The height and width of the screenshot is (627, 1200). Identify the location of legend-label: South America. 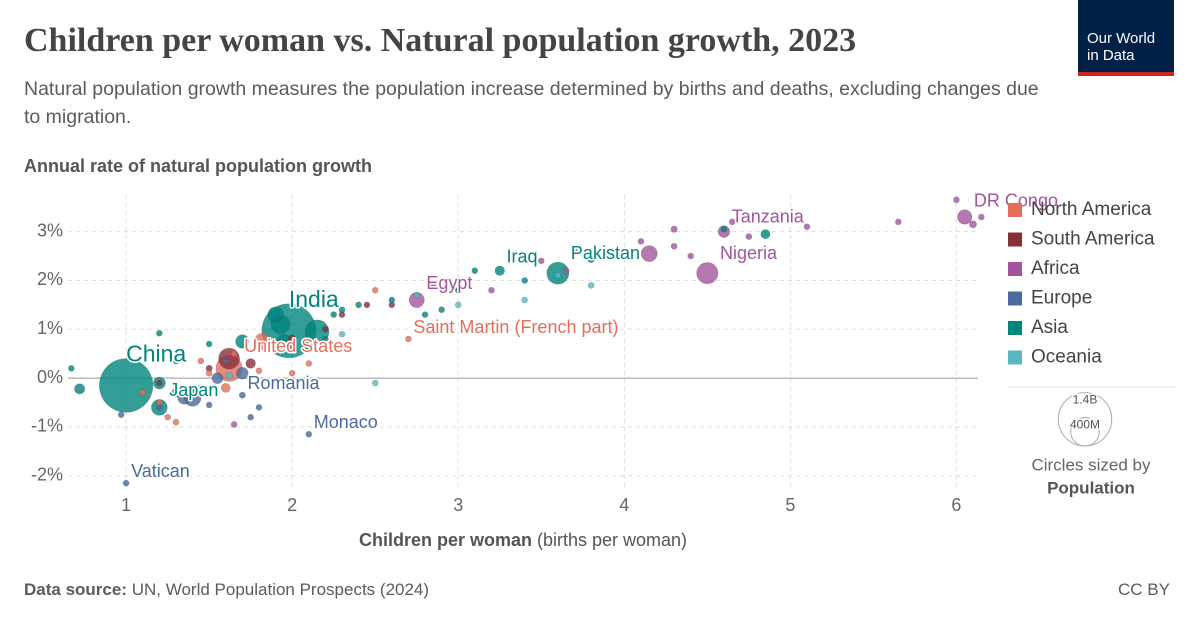
(1093, 239).